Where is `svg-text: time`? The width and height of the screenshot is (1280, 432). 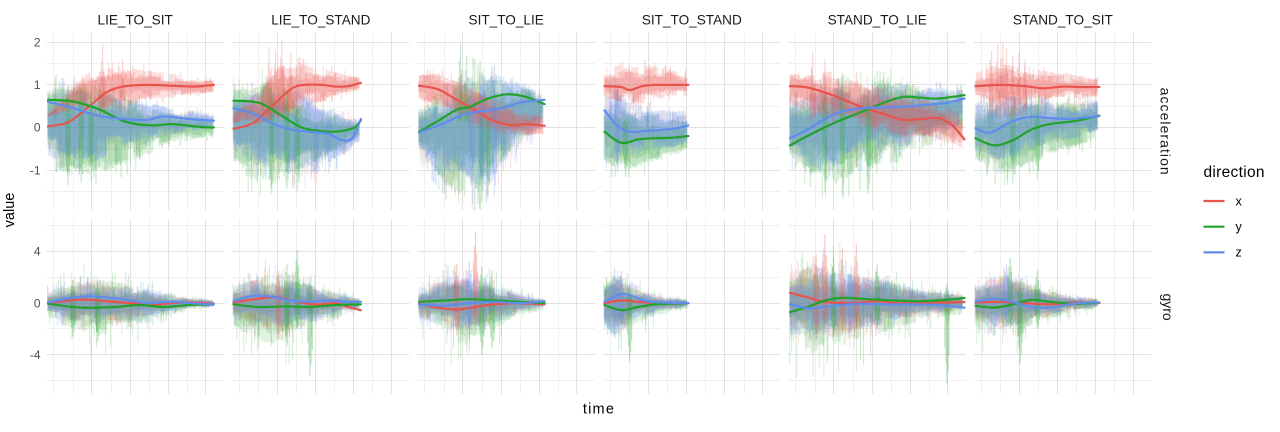 svg-text: time is located at coordinates (599, 410).